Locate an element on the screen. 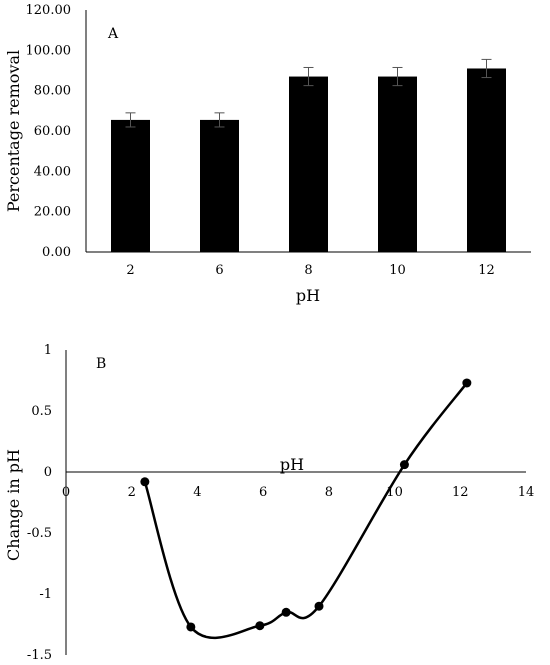 The image size is (550, 665). panel-b-y-axis-title: Change in pH is located at coordinates (13, 505).